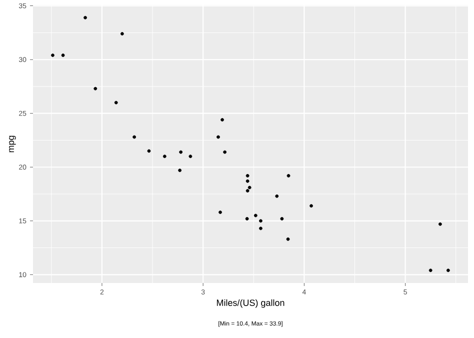 This screenshot has width=474, height=338. I want to click on y-axis-title: mpg, so click(12, 144).